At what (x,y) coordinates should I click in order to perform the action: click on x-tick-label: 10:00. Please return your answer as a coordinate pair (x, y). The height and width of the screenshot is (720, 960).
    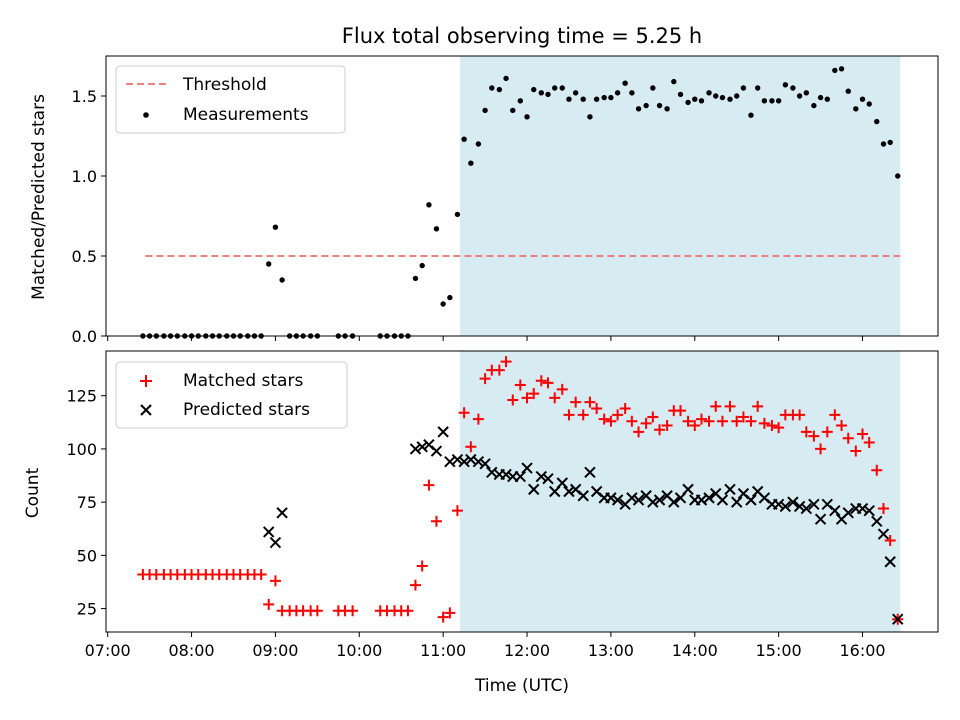
    Looking at the image, I should click on (359, 650).